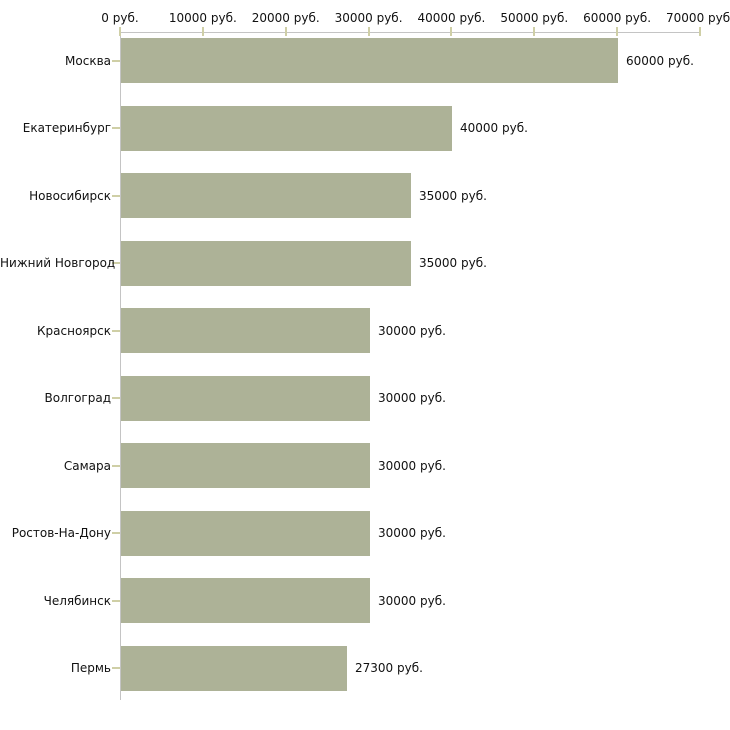 The height and width of the screenshot is (730, 730). I want to click on category-label: Нижний Новгород, so click(58, 263).